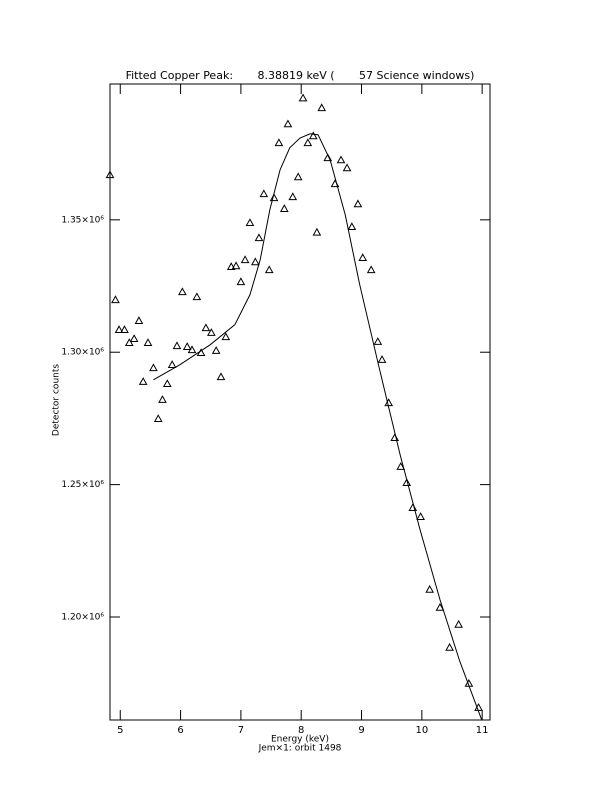  What do you see at coordinates (82, 220) in the screenshot?
I see `y-tick-label: 1.35×10⁶` at bounding box center [82, 220].